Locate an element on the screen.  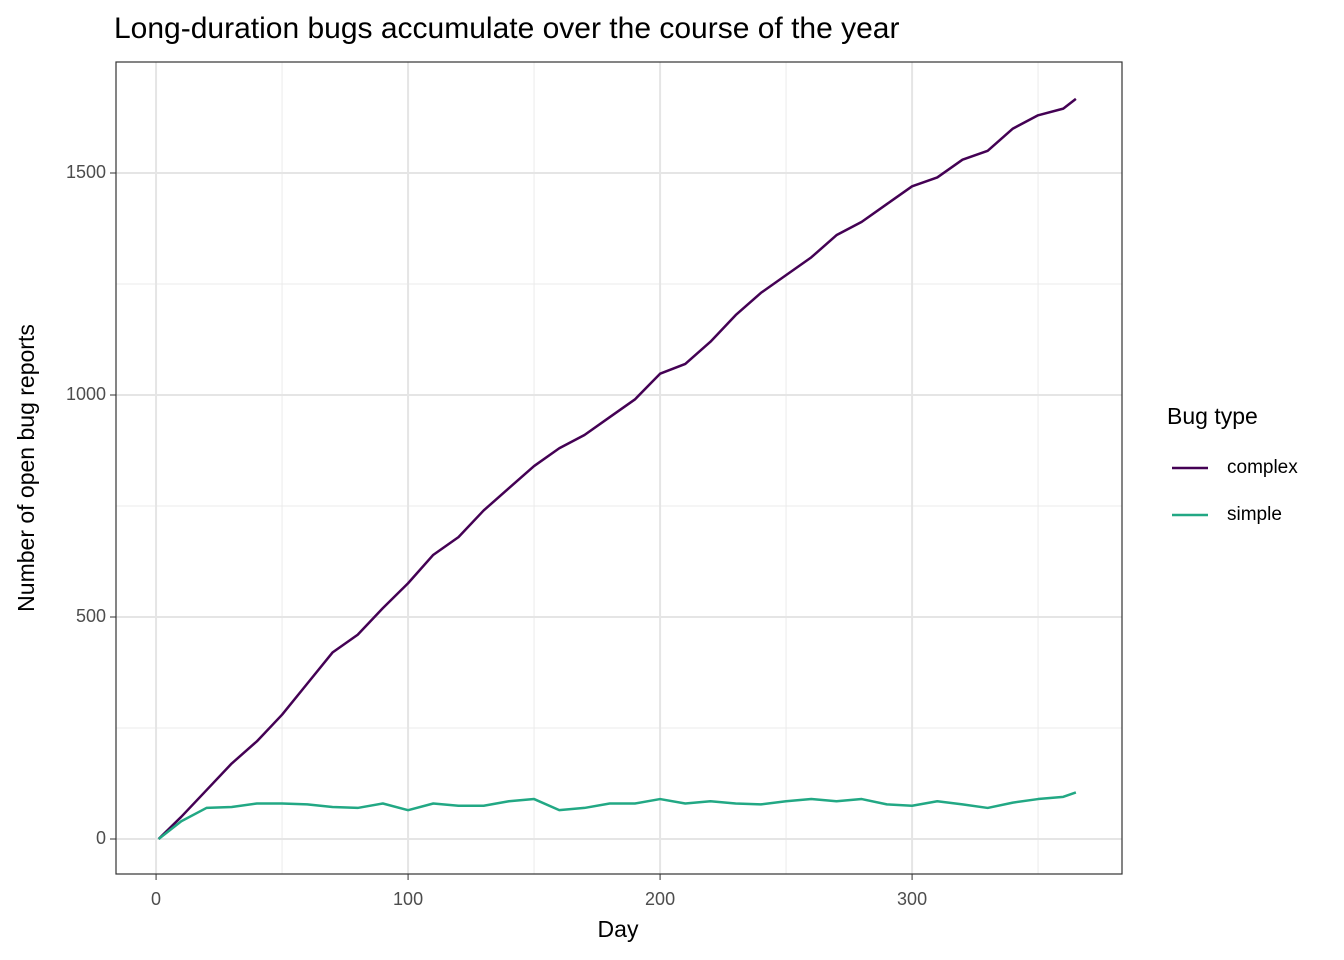
series-line is located at coordinates (617, 815).